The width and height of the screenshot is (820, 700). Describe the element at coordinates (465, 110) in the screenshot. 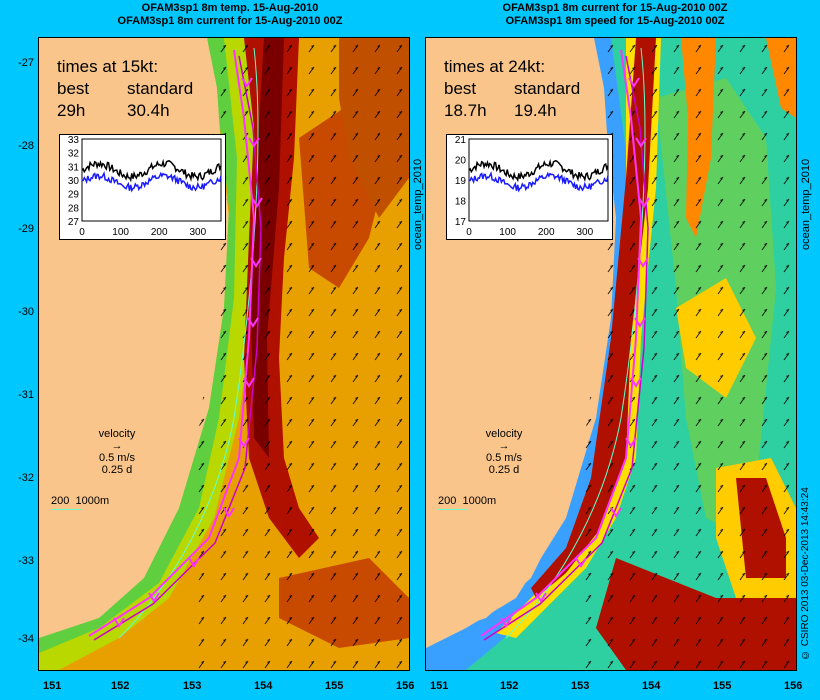

I see `right-best-value: 18.7h` at that location.